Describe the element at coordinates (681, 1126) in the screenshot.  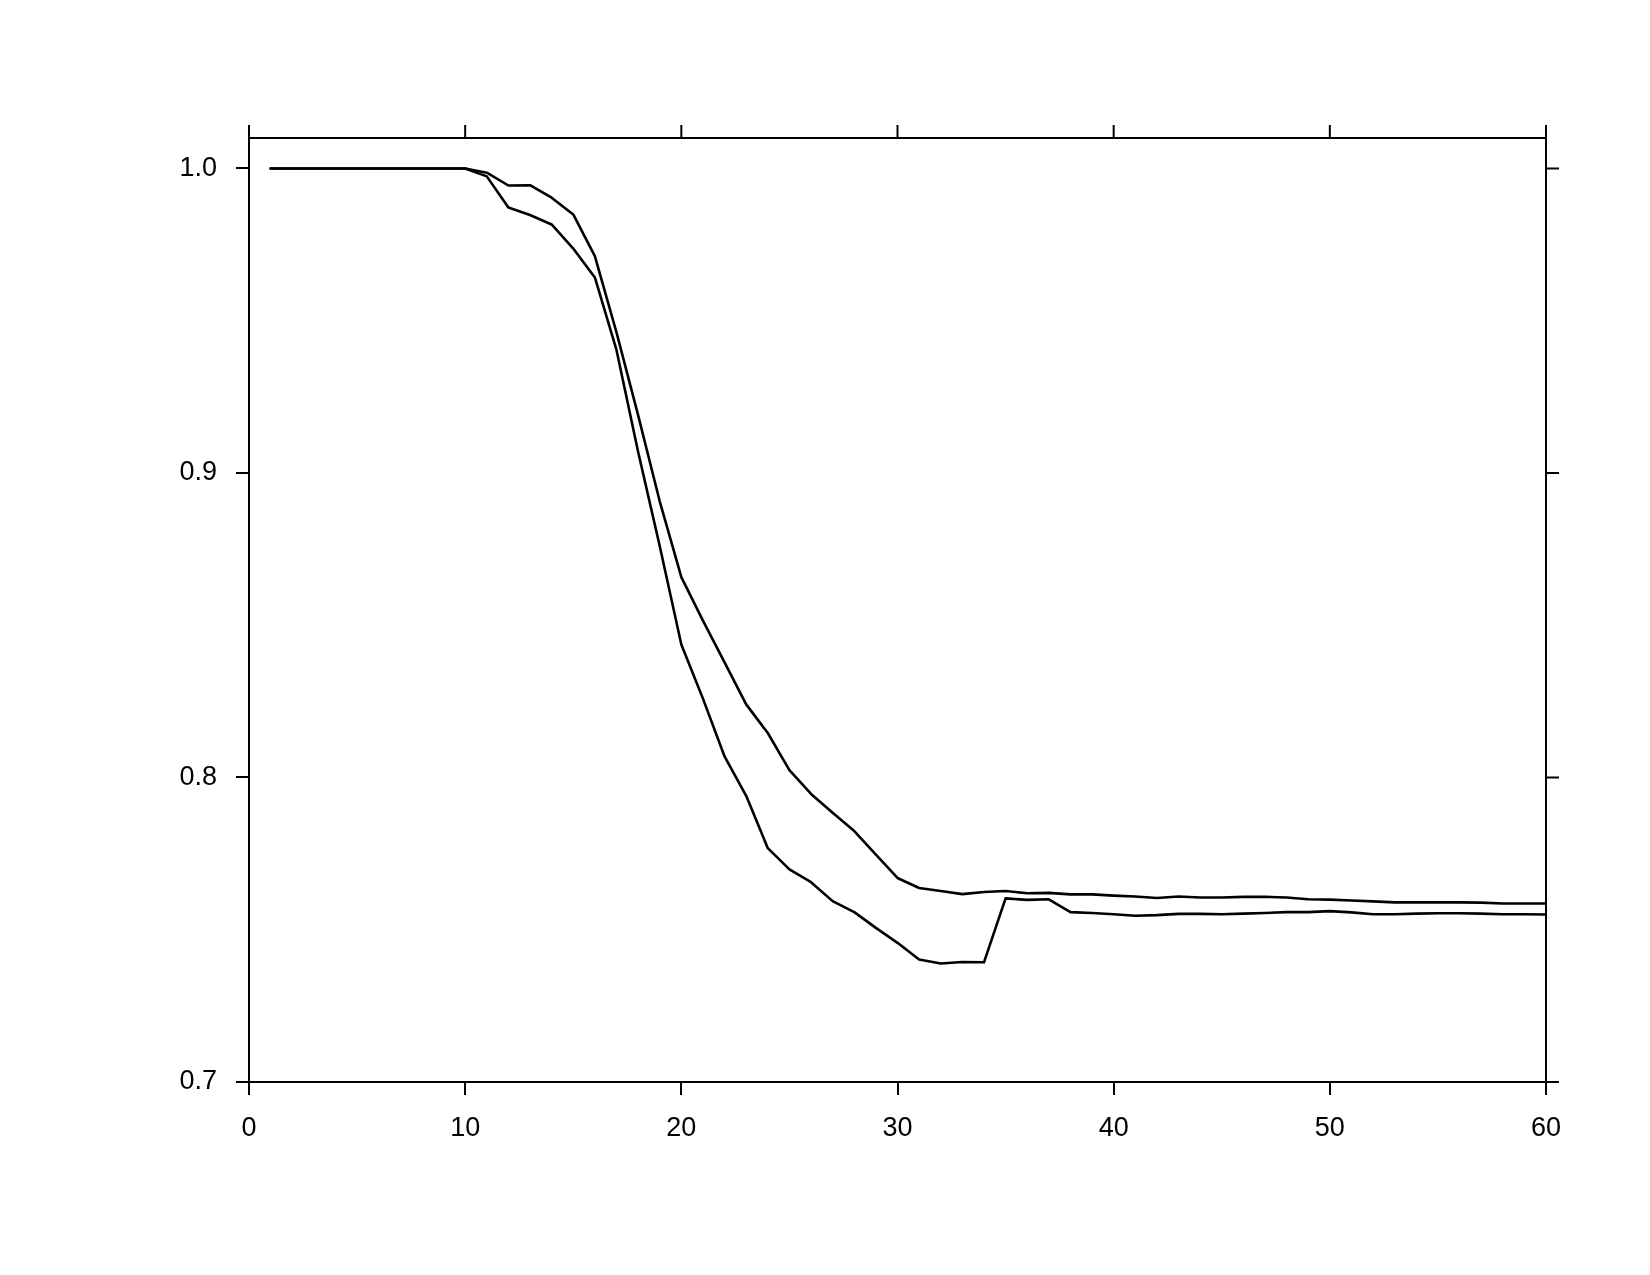
I see `x-tick-label: 20` at that location.